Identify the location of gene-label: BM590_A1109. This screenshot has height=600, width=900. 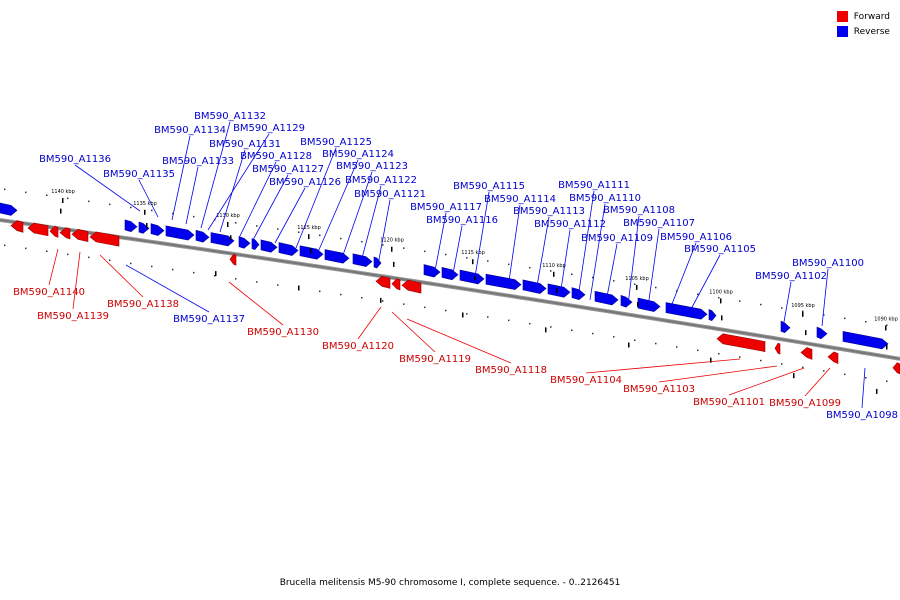
(617, 238).